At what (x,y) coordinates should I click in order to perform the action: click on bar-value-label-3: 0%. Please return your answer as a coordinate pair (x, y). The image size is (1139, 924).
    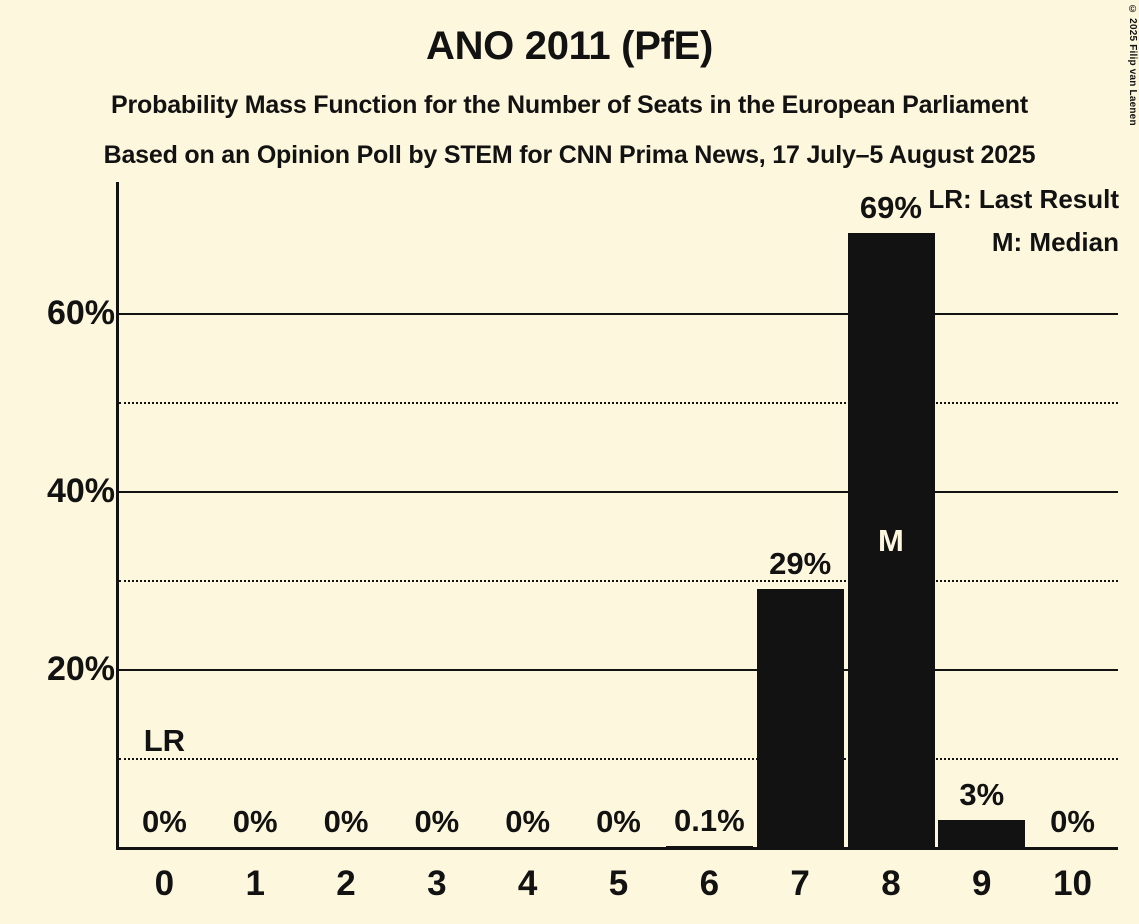
    Looking at the image, I should click on (437, 821).